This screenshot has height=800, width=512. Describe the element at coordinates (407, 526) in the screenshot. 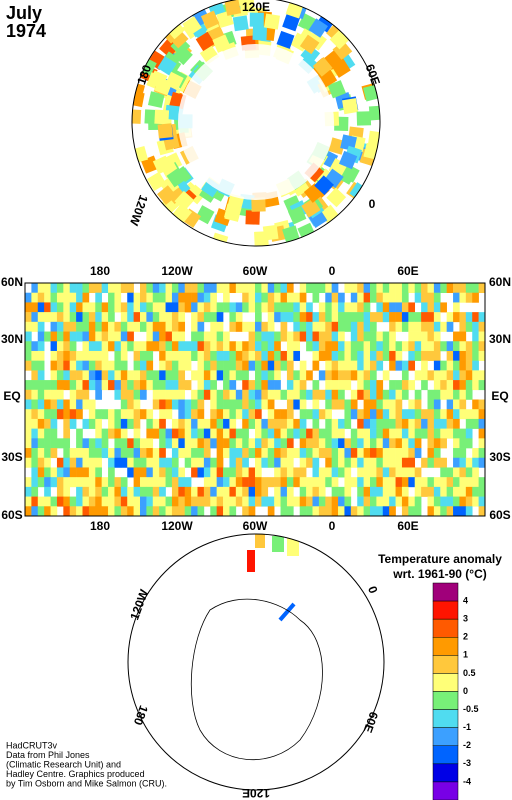

I see `lon-label: 60E` at that location.